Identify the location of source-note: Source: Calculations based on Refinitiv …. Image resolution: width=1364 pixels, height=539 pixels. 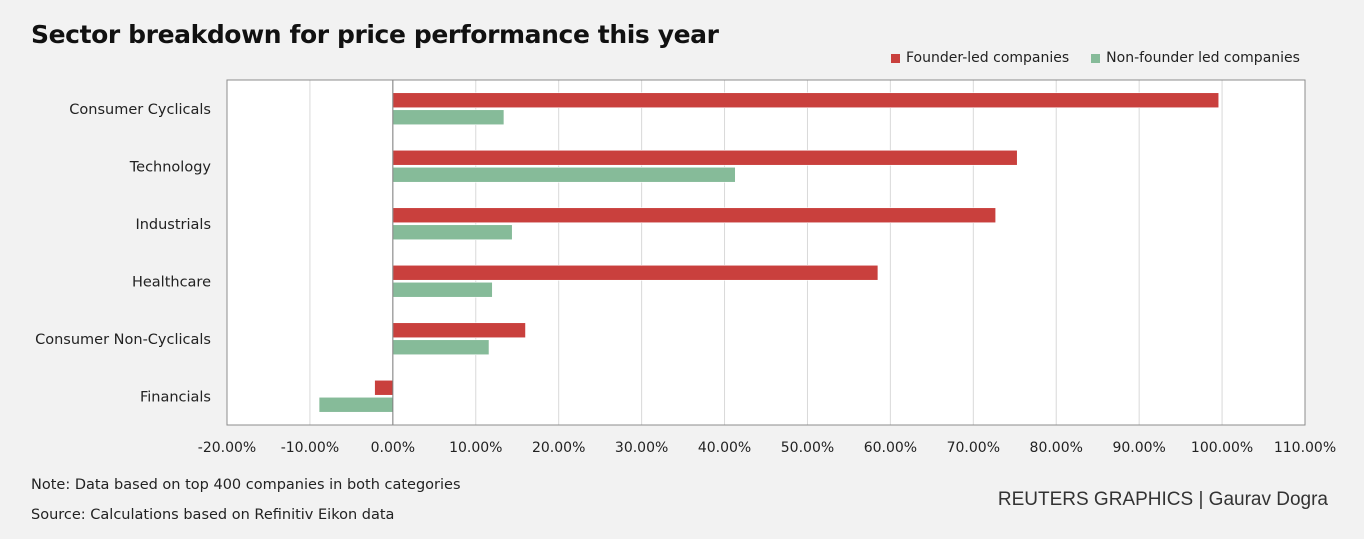
(213, 515).